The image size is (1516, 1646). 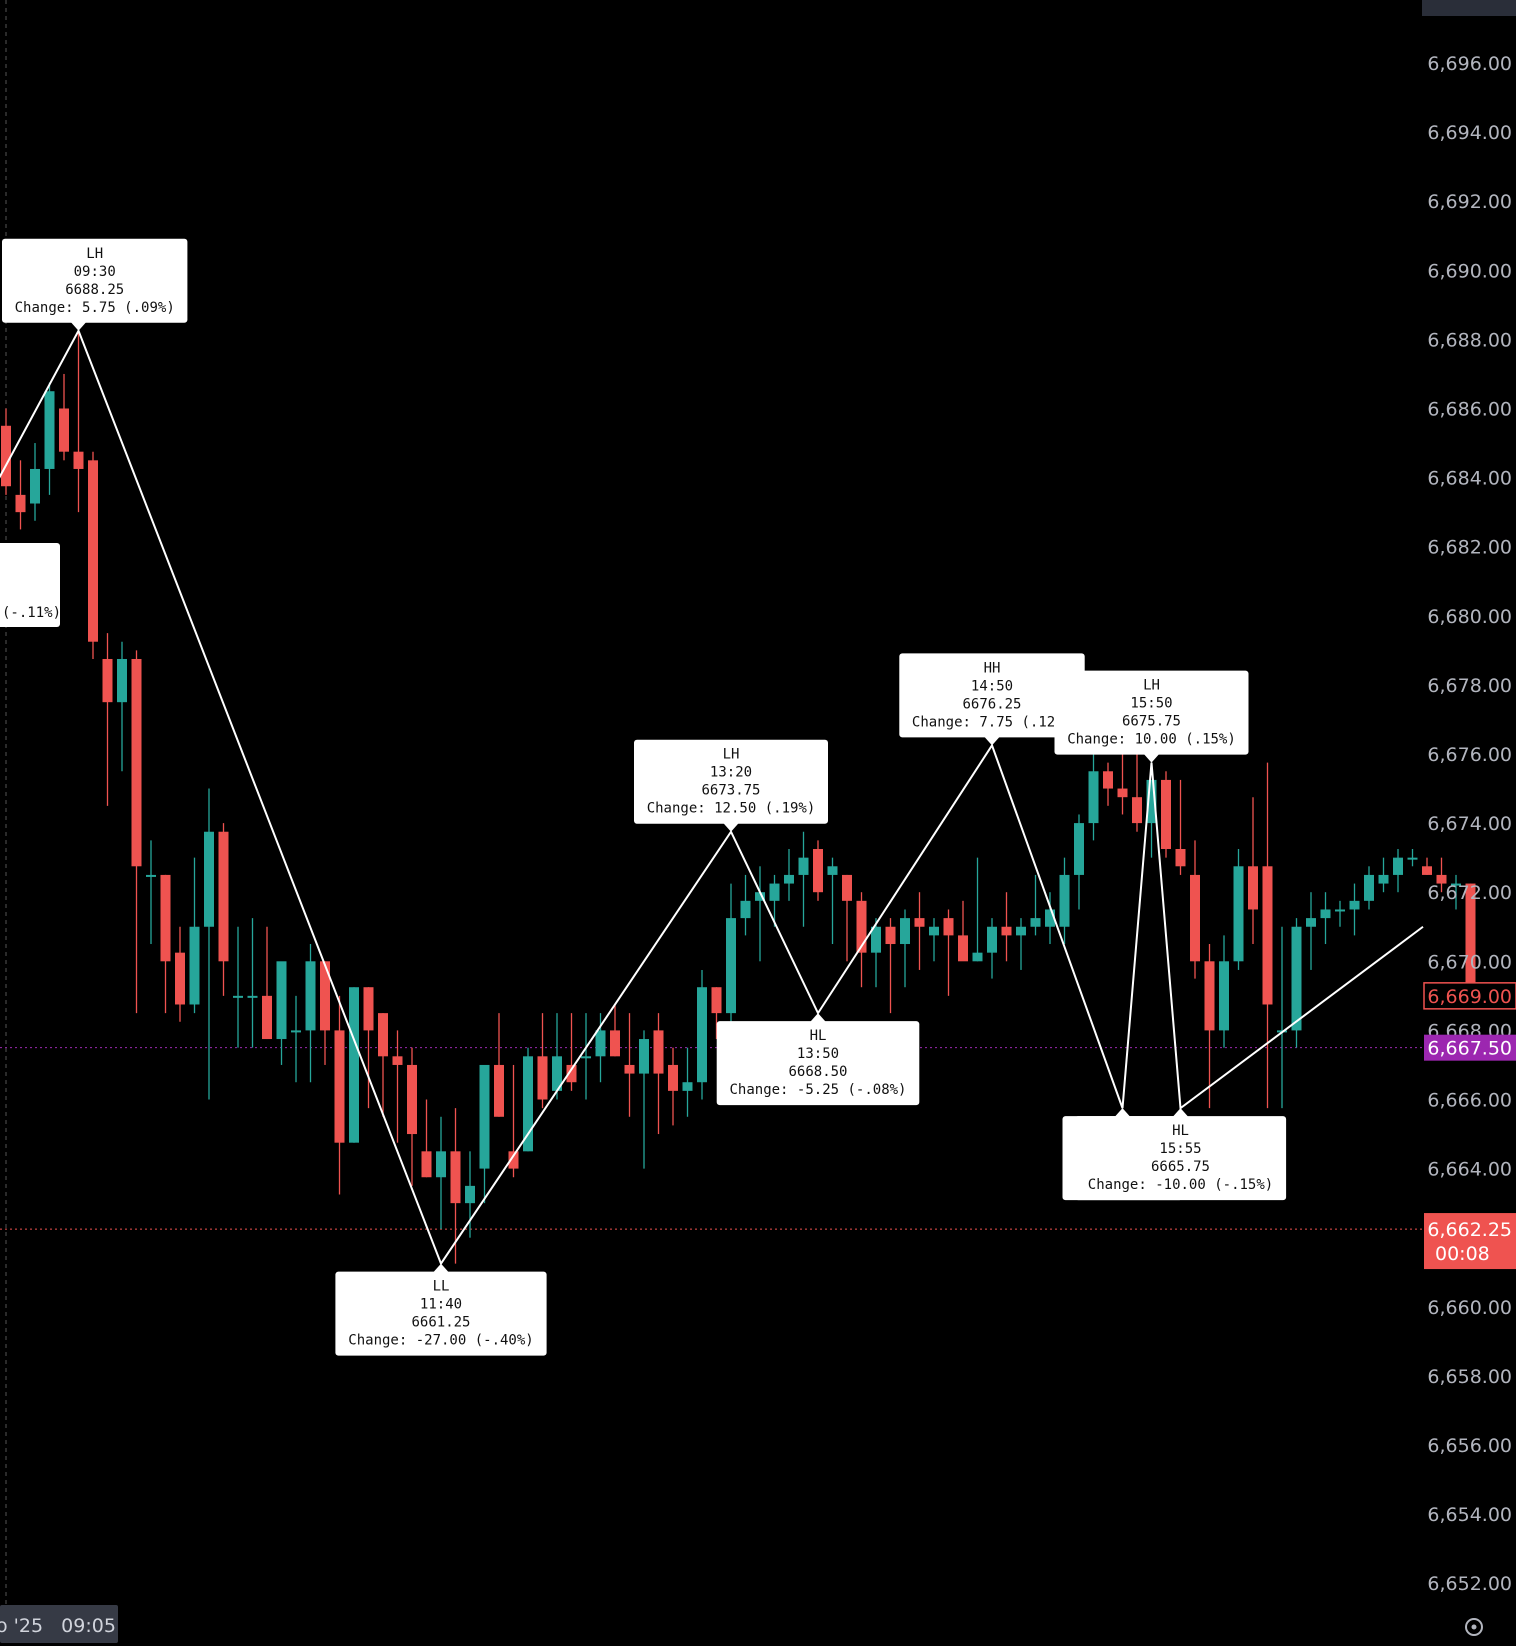 I want to click on pivot-label: LL, so click(x=441, y=1287).